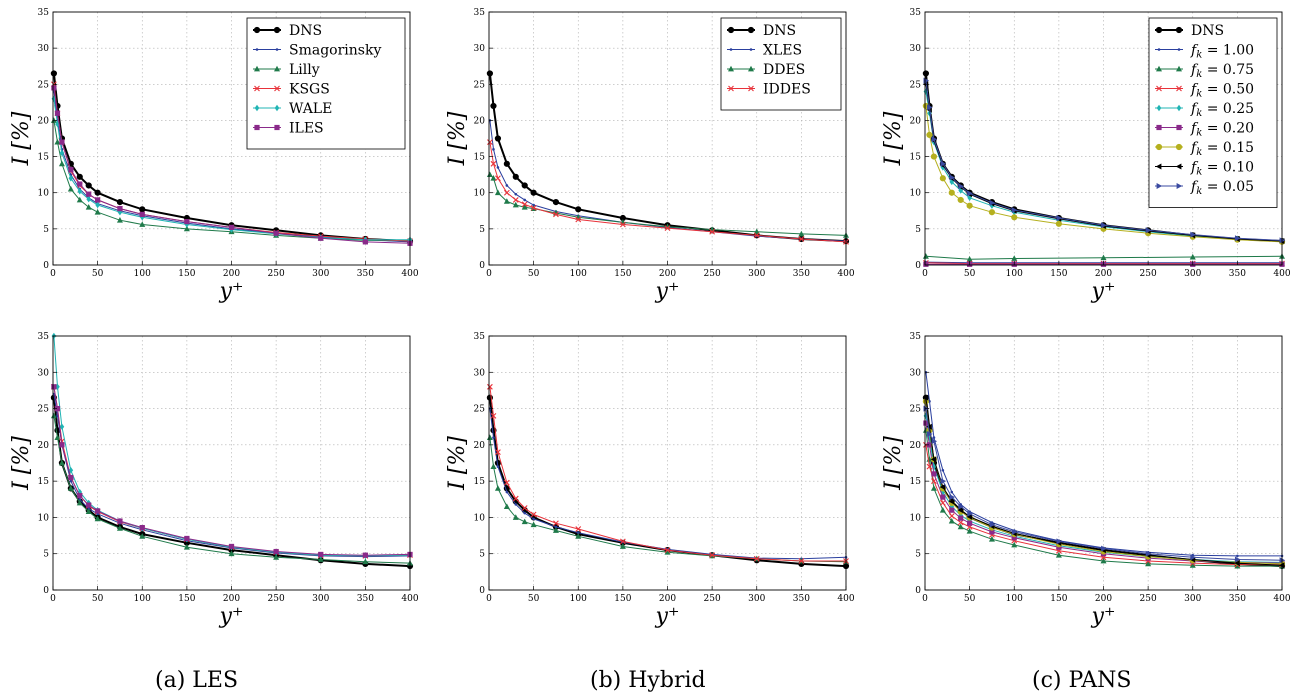 The height and width of the screenshot is (698, 1298). I want to click on legend-label: fk = 0.10, so click(1222, 169).